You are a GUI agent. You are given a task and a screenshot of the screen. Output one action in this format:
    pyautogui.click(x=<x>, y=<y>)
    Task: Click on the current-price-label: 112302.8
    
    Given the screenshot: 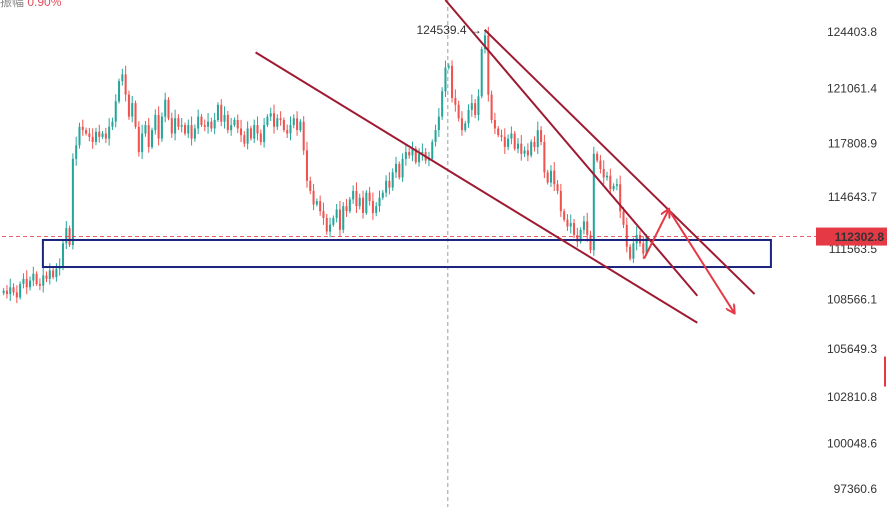 What is the action you would take?
    pyautogui.click(x=860, y=237)
    